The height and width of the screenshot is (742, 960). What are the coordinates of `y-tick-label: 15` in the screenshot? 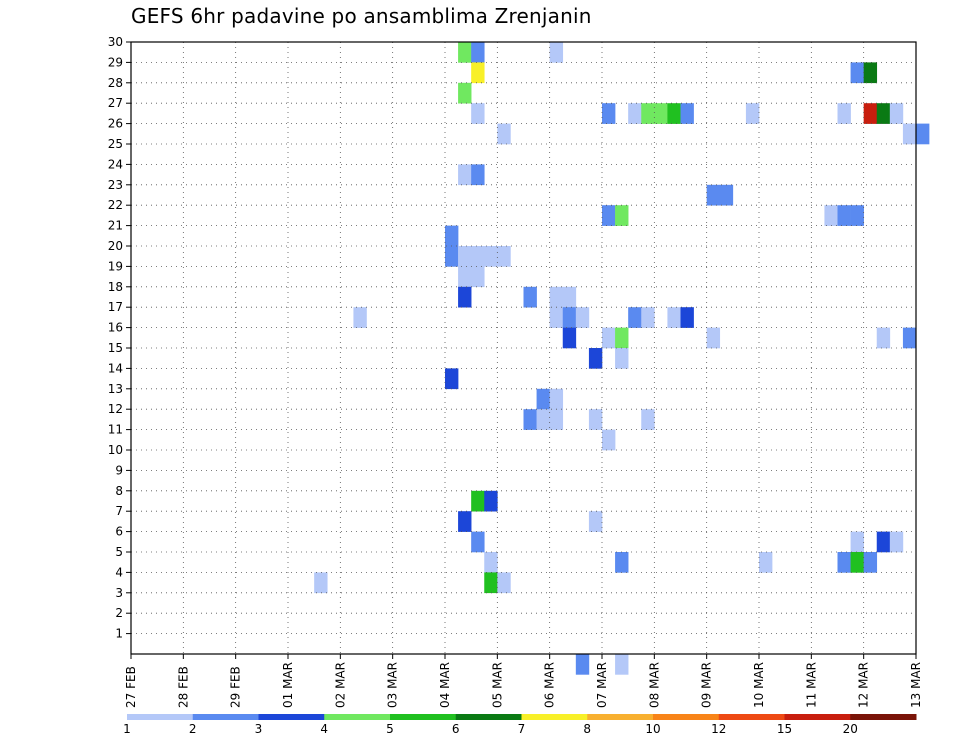 It's located at (115, 348).